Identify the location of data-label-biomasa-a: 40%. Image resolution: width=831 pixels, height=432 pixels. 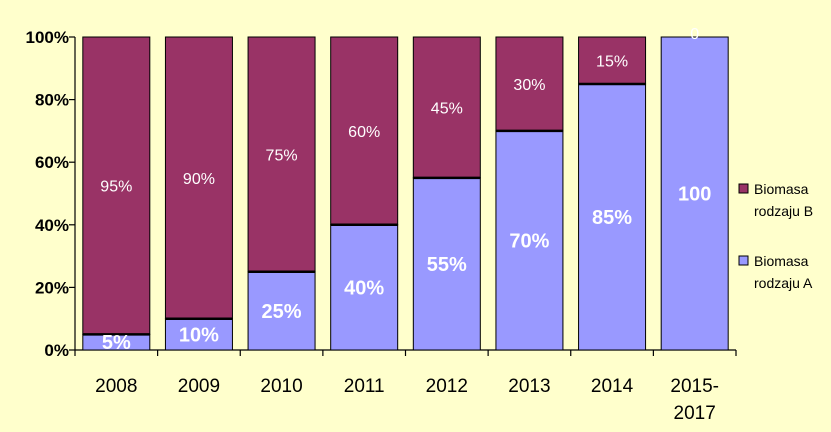
(364, 288).